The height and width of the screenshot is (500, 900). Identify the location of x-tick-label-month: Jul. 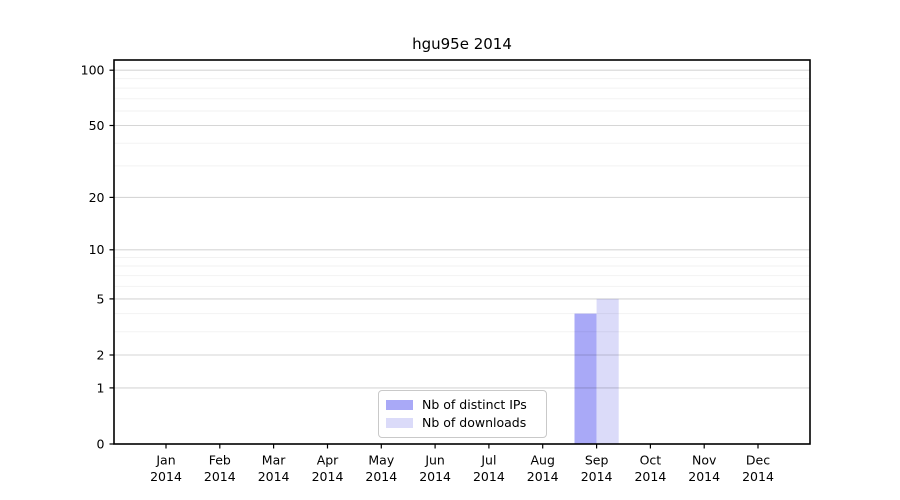
(488, 460).